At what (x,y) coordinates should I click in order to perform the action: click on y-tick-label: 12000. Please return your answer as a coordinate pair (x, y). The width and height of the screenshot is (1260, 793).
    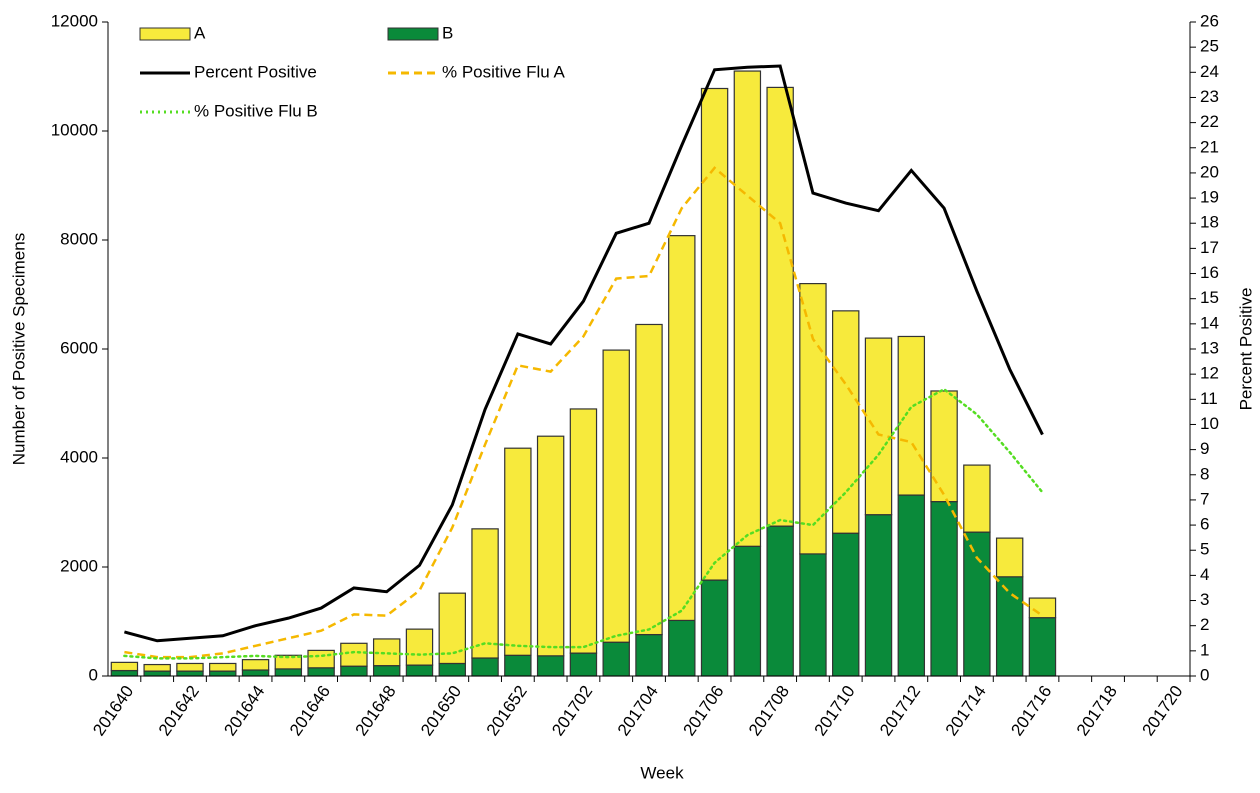
    Looking at the image, I should click on (74, 20).